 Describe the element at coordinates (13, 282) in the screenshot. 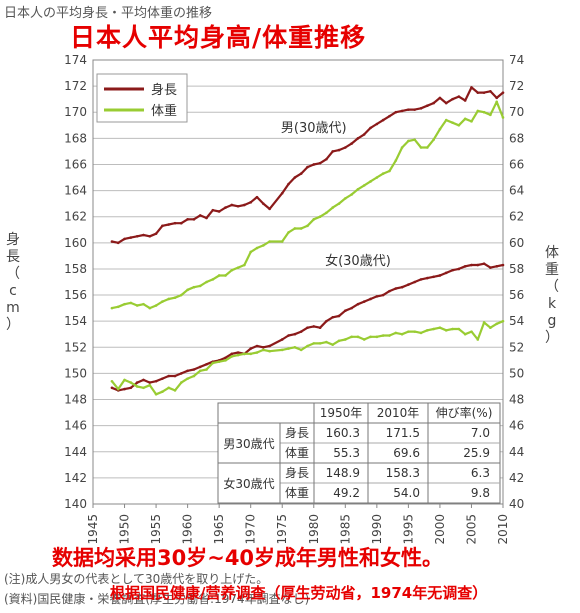

I see `y-axis-label-left: 身長（c m）` at that location.